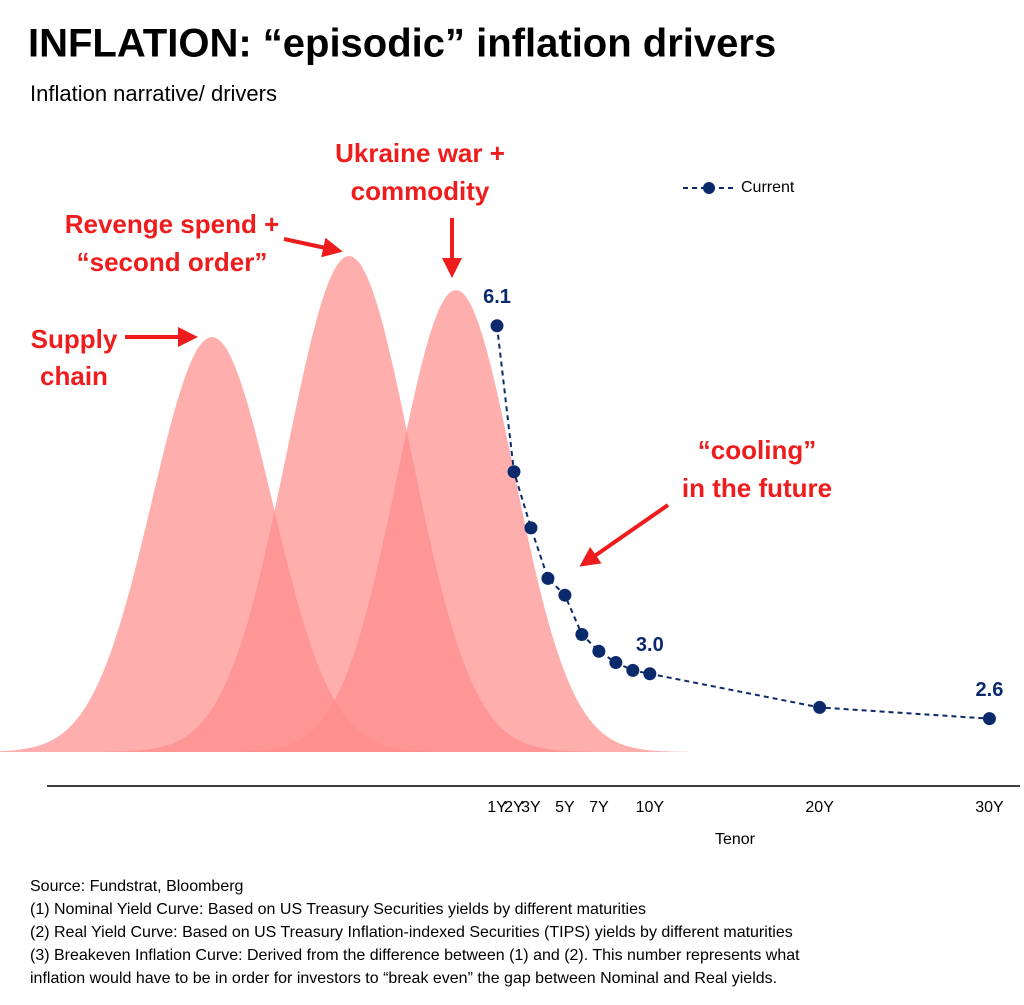  I want to click on chart-subtitle: Inflation narrative/ drivers, so click(153, 93).